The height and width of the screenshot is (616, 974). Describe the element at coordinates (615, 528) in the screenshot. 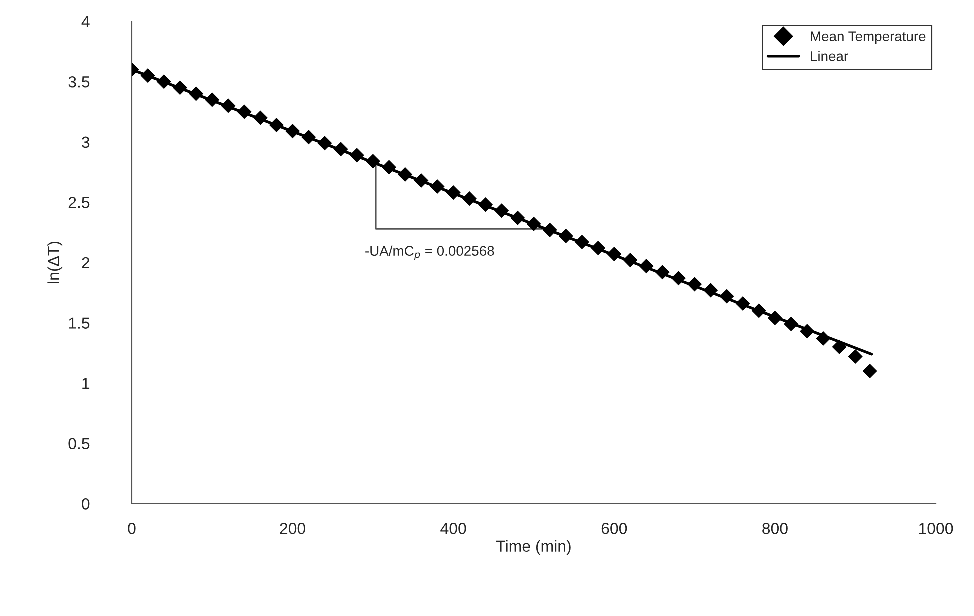

I see `x-tick-label: 600` at that location.